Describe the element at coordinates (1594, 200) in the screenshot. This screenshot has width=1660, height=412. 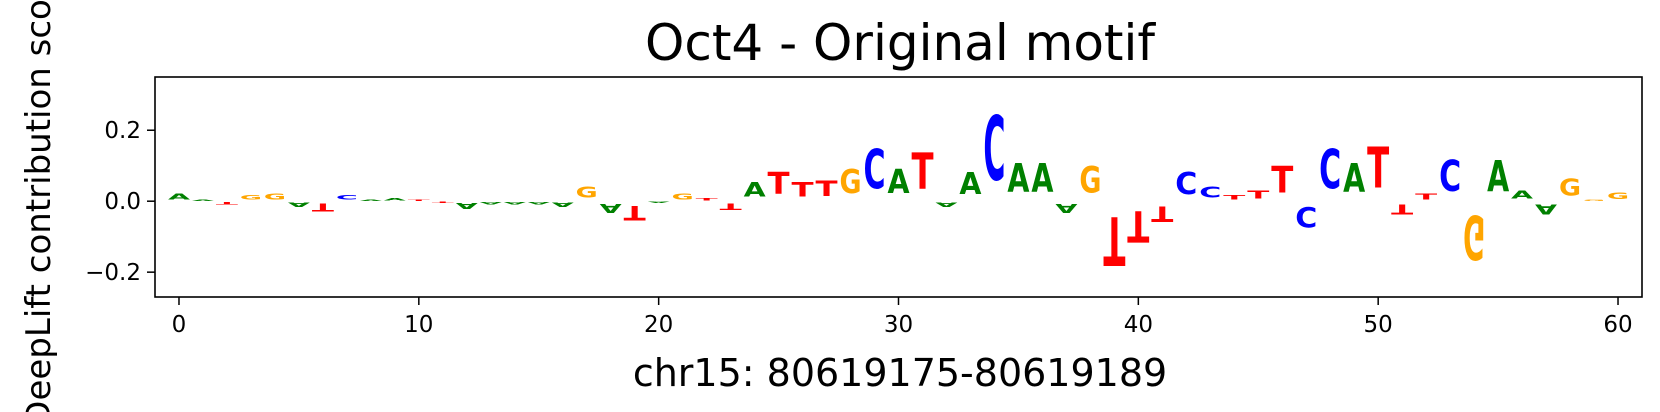
I see `logo-letter-59: G` at that location.